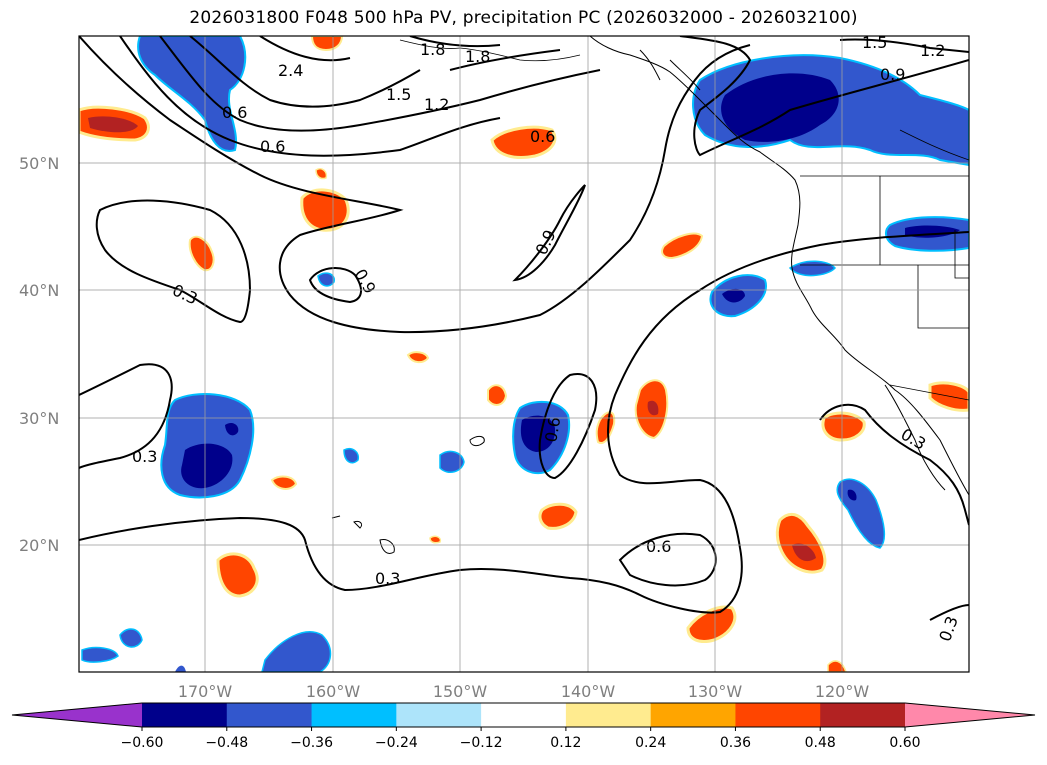 This screenshot has width=1047, height=765. Describe the element at coordinates (205, 691) in the screenshot. I see `lon-label-170w: 170°W` at that location.